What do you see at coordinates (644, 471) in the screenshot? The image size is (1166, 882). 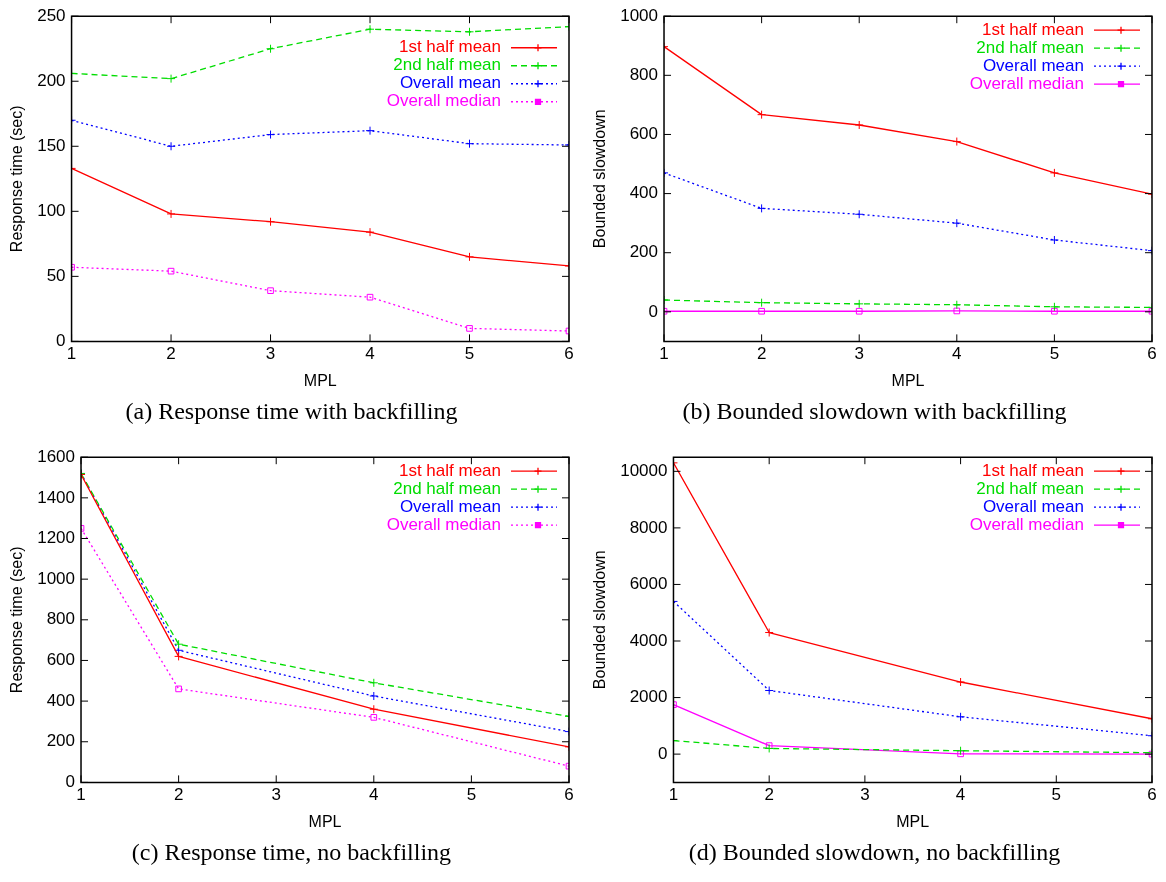 I see `y-tick-label: 10000` at bounding box center [644, 471].